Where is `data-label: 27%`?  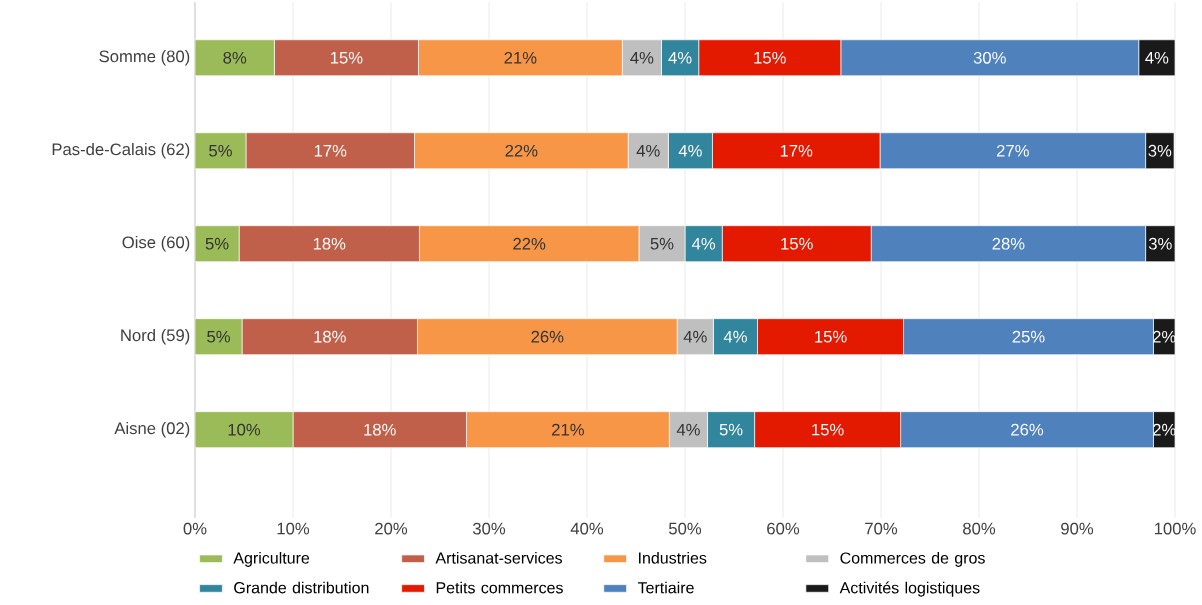
data-label: 27% is located at coordinates (1012, 150).